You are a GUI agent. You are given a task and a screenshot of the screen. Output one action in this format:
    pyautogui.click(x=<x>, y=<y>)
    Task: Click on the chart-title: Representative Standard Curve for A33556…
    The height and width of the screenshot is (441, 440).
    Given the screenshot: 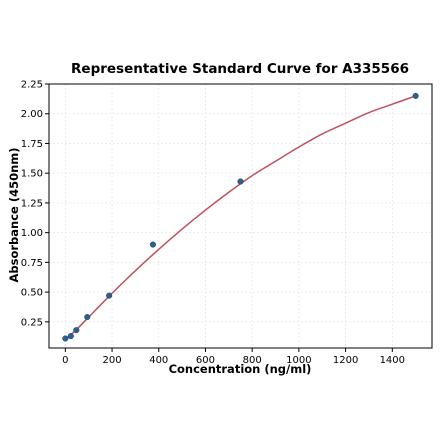 What is the action you would take?
    pyautogui.click(x=240, y=69)
    